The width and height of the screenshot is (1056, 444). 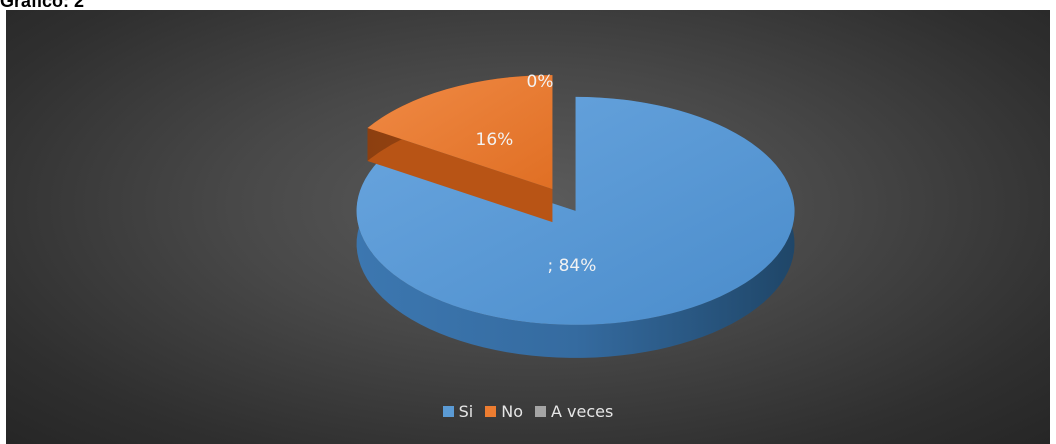 I want to click on legend-swatch-si, so click(x=448, y=411).